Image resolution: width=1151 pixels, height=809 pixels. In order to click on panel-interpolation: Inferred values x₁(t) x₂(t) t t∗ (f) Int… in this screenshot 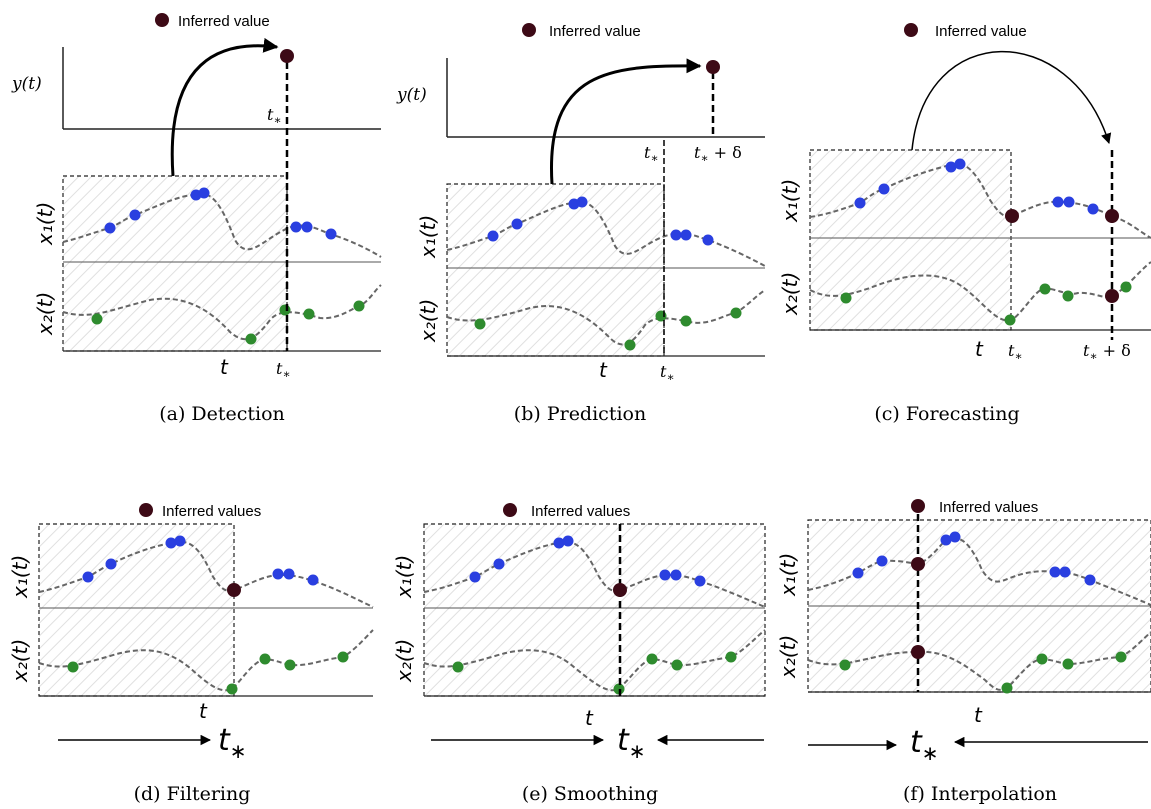, I will do `click(963, 652)`.